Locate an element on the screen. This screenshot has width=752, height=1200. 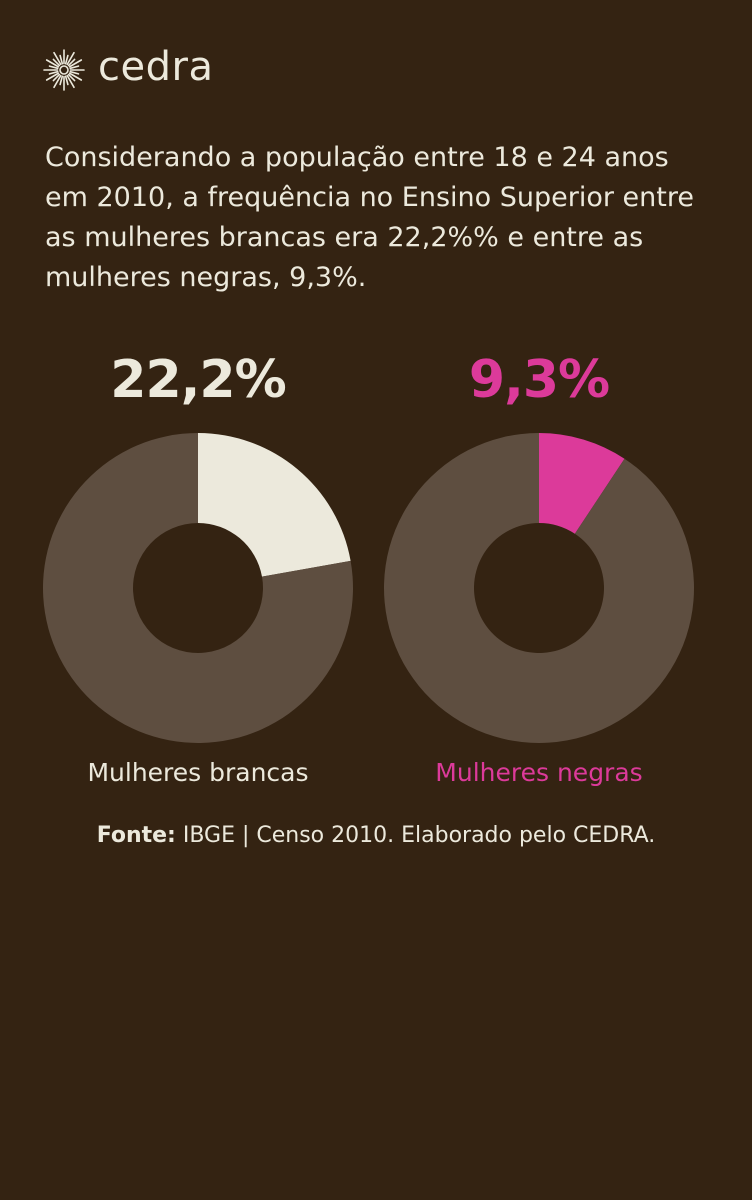
chart-label-black-women: Mulheres negras is located at coordinates (539, 772).